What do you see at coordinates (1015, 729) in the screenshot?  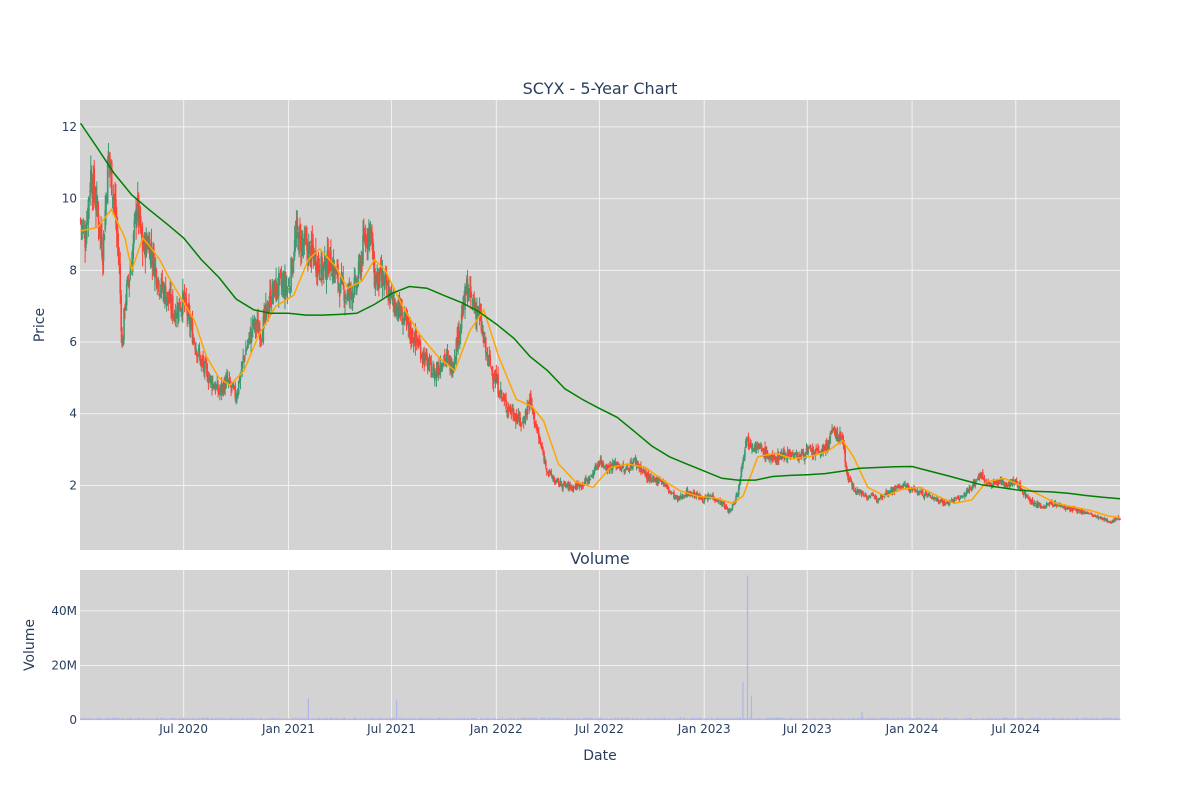 I see `x-tick-label: Jul 2024` at bounding box center [1015, 729].